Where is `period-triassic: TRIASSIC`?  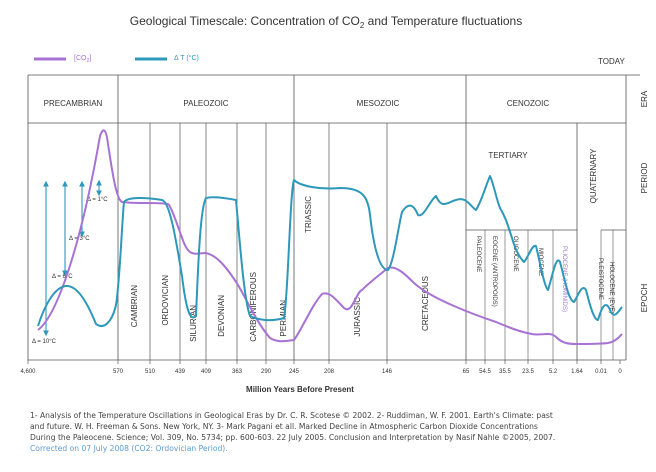 period-triassic: TRIASSIC is located at coordinates (308, 214).